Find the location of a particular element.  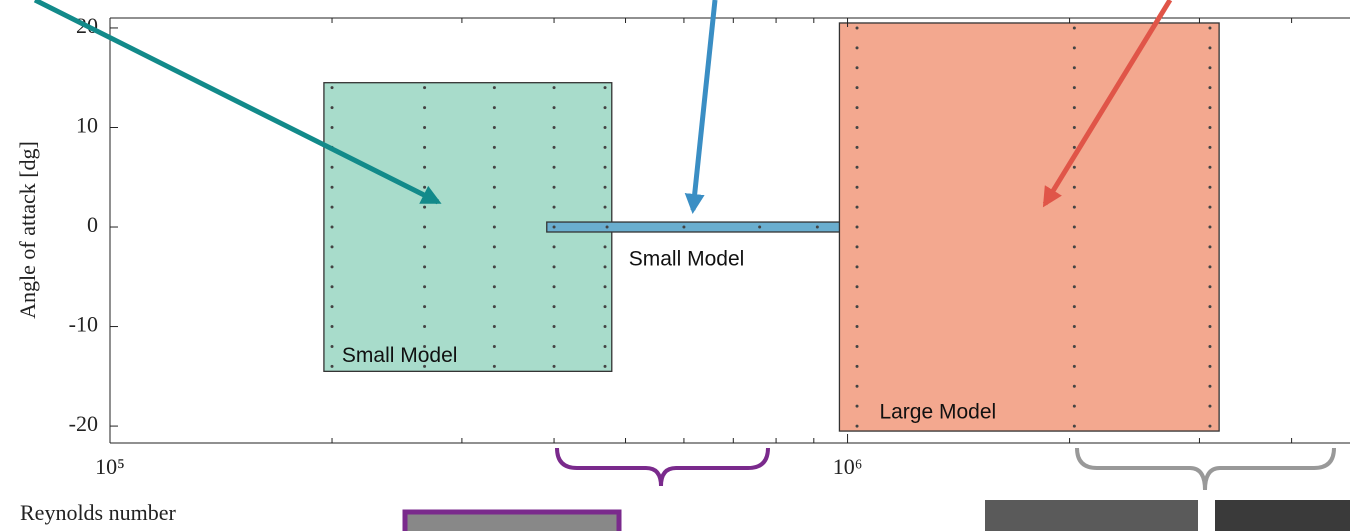

y-axis-label: Angle of attack [dg] is located at coordinates (27, 230).